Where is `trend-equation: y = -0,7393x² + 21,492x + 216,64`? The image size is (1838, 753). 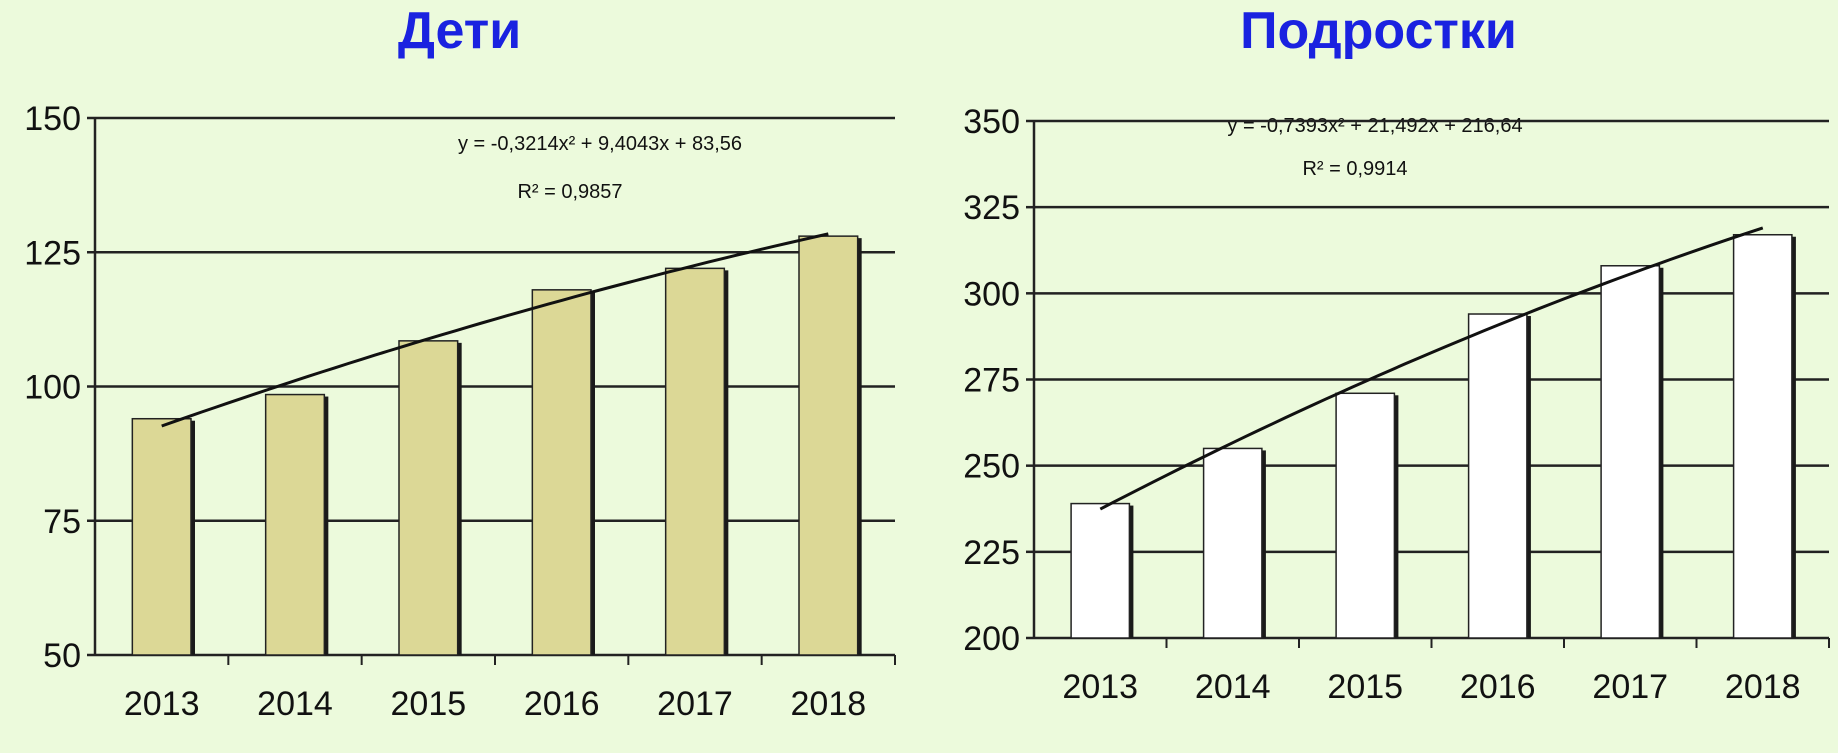 trend-equation: y = -0,7393x² + 21,492x + 216,64 is located at coordinates (1374, 126).